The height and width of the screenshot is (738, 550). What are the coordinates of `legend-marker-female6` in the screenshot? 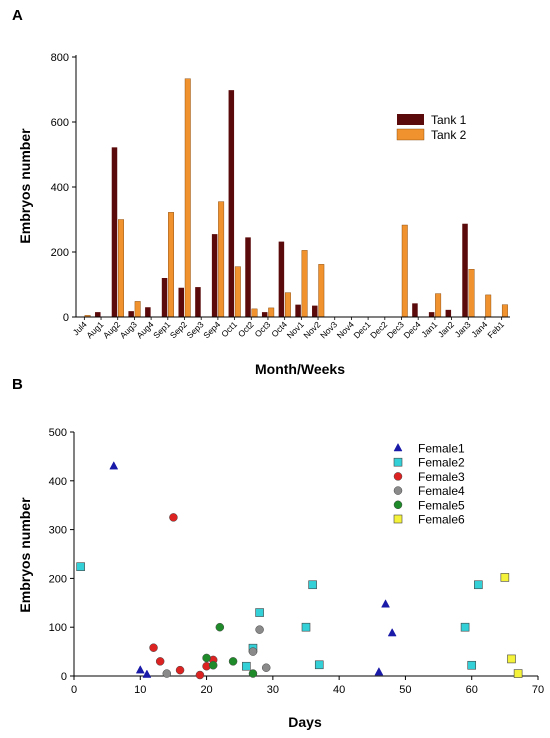 It's located at (398, 519).